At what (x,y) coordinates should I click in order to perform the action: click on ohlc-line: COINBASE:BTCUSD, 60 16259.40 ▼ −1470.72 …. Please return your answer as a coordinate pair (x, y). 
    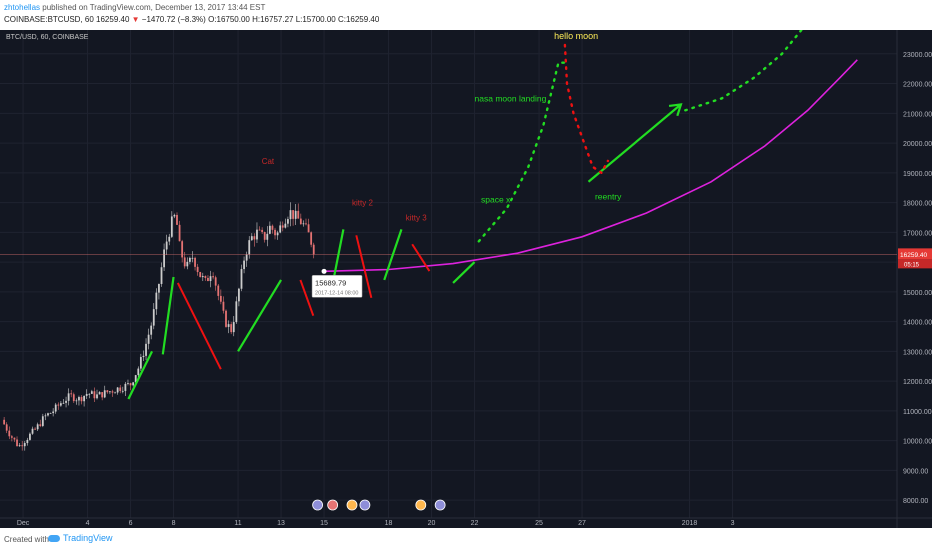
    Looking at the image, I should click on (191, 19).